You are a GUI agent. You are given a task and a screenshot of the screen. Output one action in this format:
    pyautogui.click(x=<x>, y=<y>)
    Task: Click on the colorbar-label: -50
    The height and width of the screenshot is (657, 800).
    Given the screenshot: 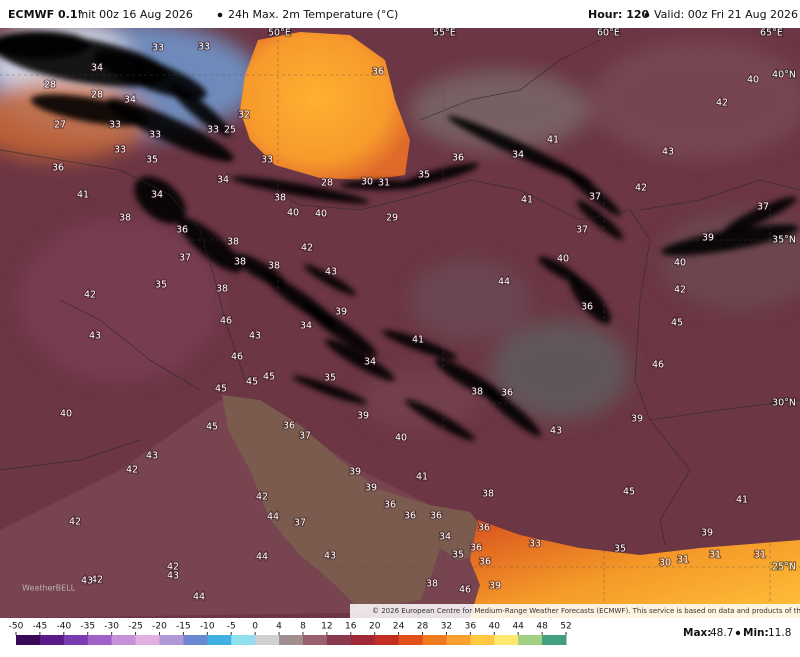 What is the action you would take?
    pyautogui.click(x=16, y=627)
    